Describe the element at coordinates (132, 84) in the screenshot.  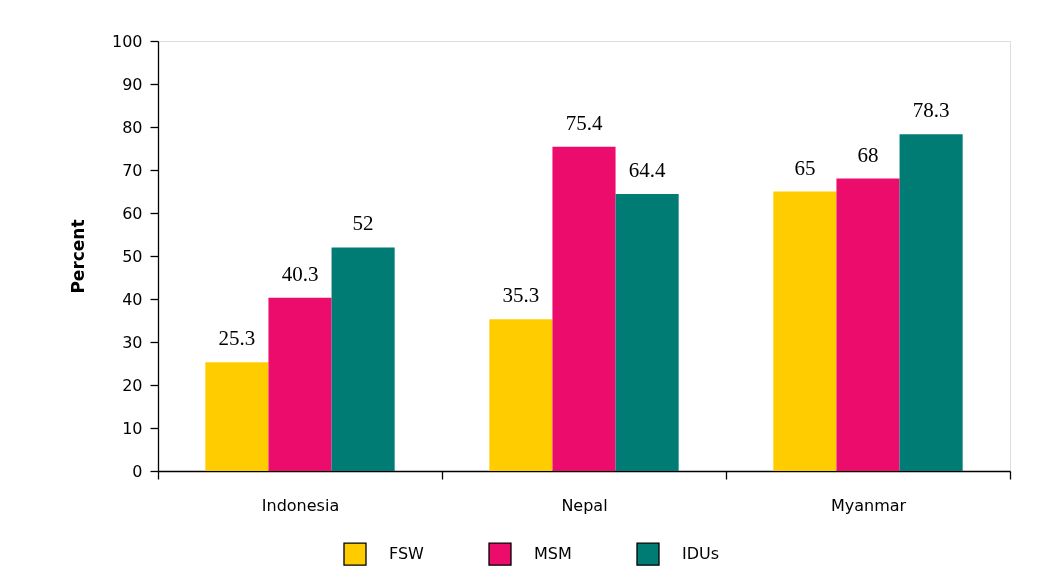
I see `y-tick-label: 90` at that location.